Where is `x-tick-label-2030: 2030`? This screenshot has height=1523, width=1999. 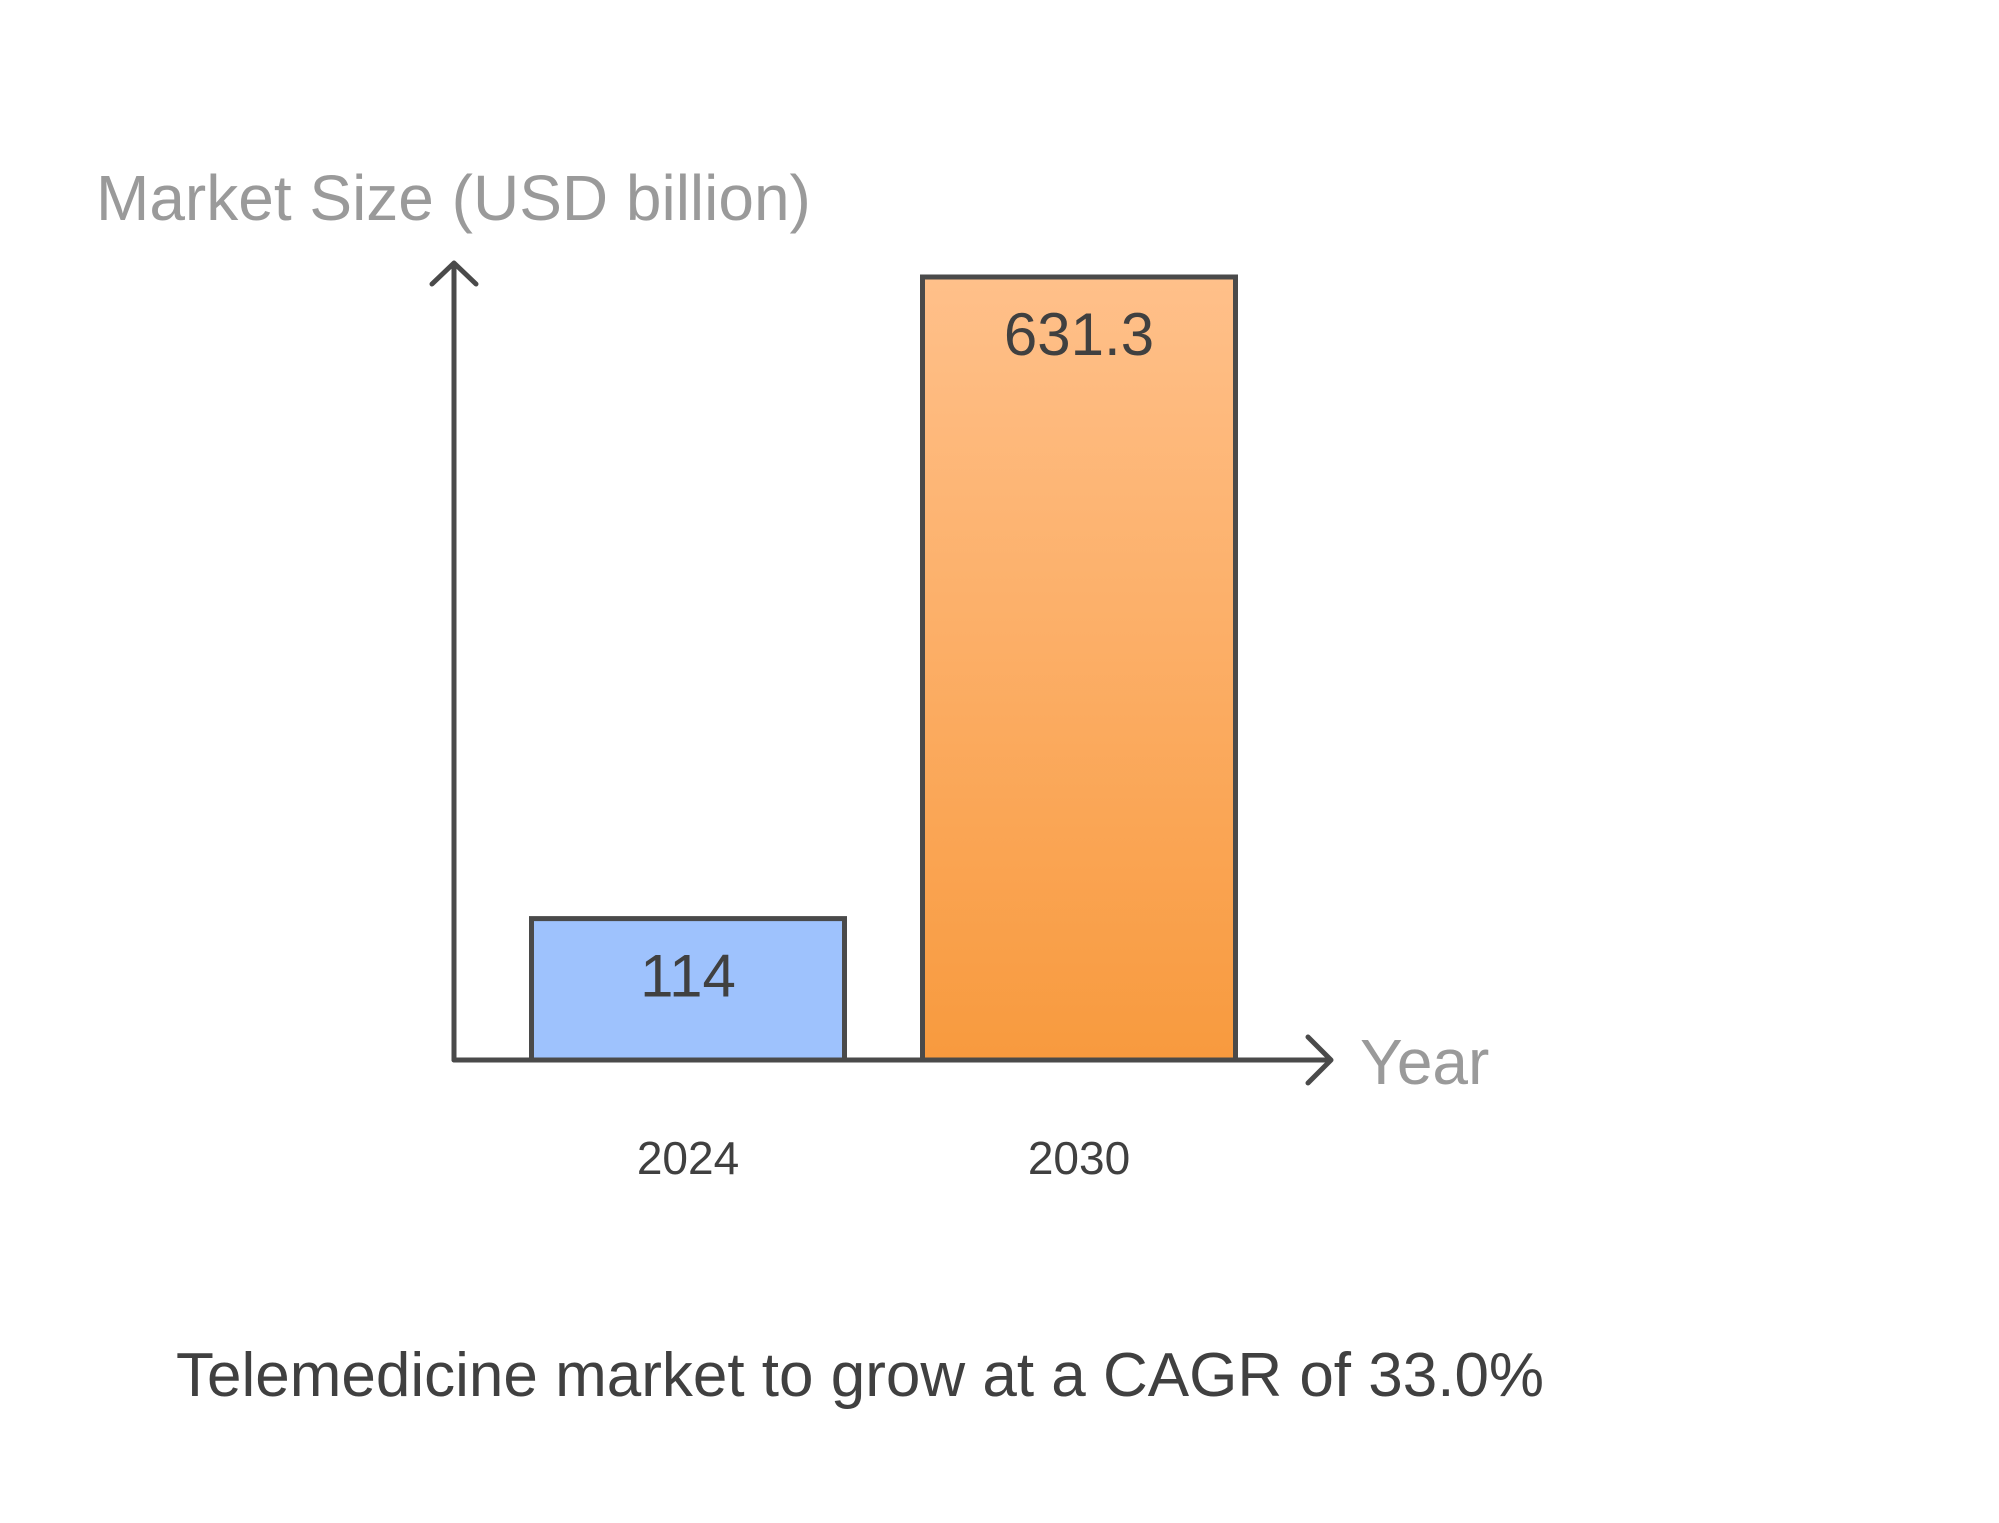 x-tick-label-2030: 2030 is located at coordinates (1079, 1158).